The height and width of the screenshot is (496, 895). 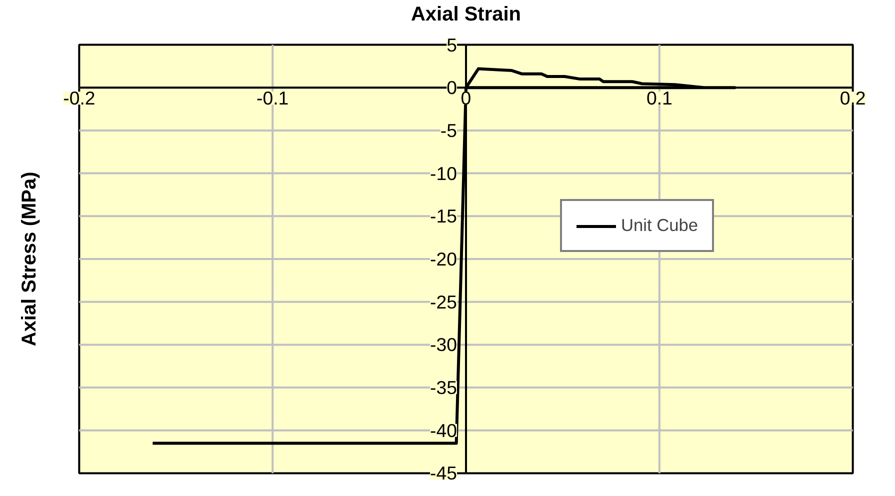 I want to click on y-tick-label: -15, so click(x=444, y=216).